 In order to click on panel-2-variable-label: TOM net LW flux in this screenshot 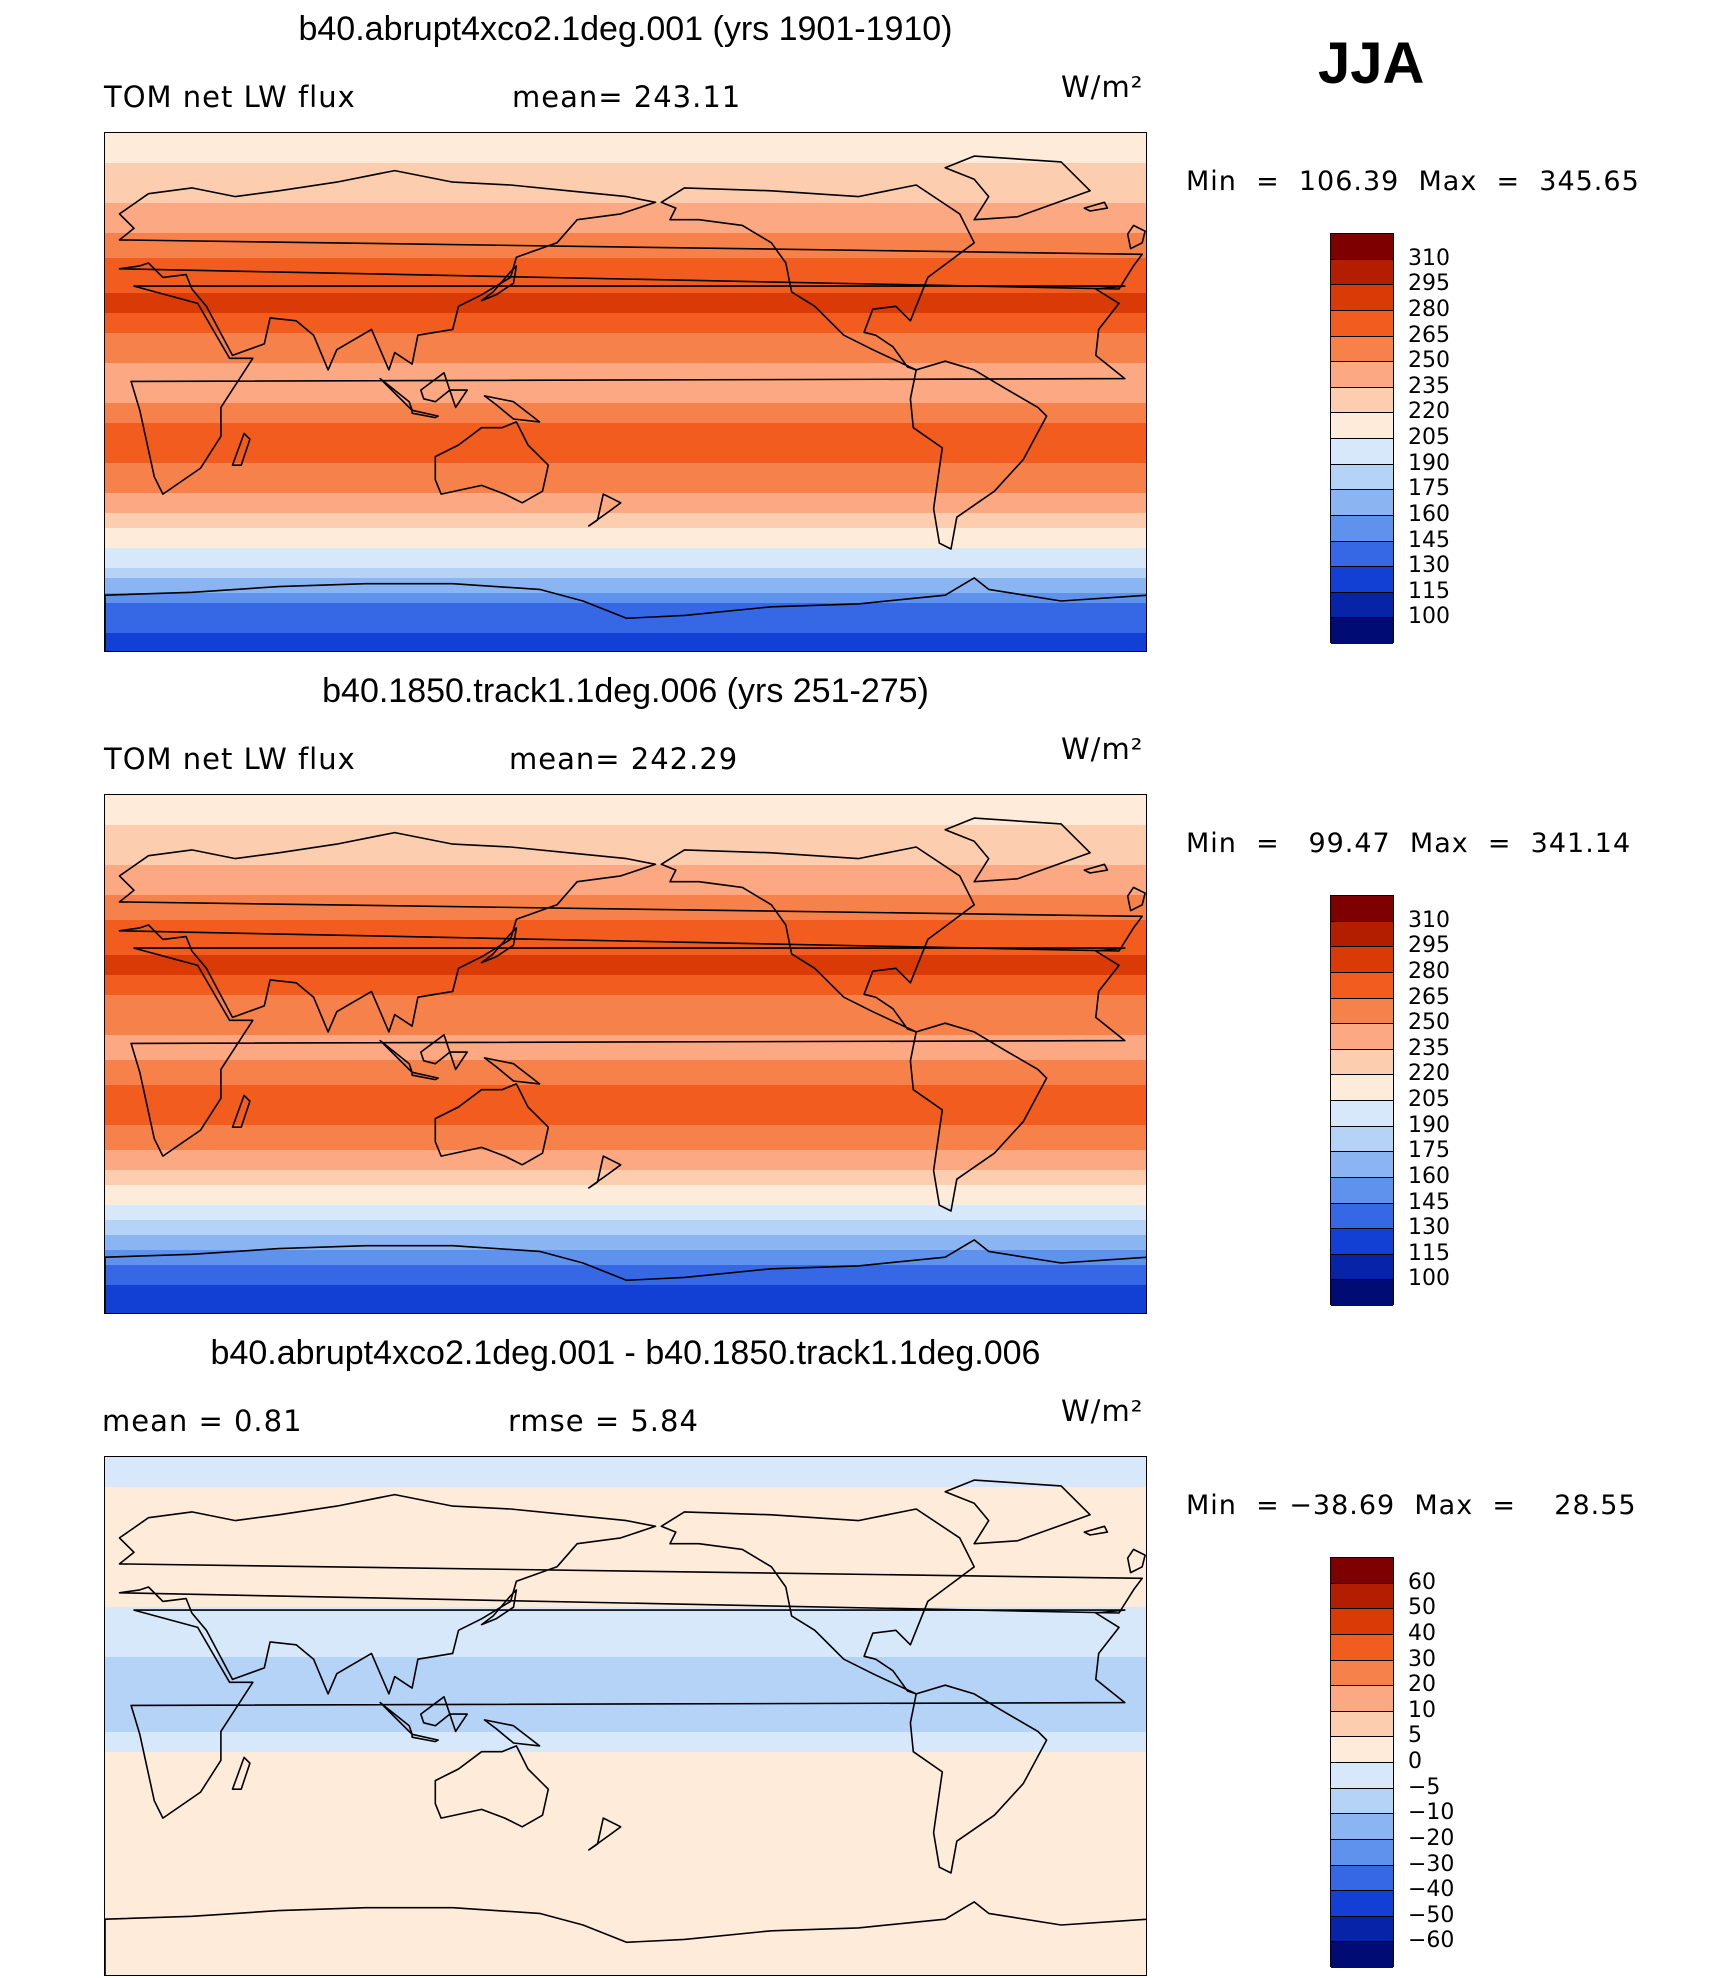, I will do `click(230, 759)`.